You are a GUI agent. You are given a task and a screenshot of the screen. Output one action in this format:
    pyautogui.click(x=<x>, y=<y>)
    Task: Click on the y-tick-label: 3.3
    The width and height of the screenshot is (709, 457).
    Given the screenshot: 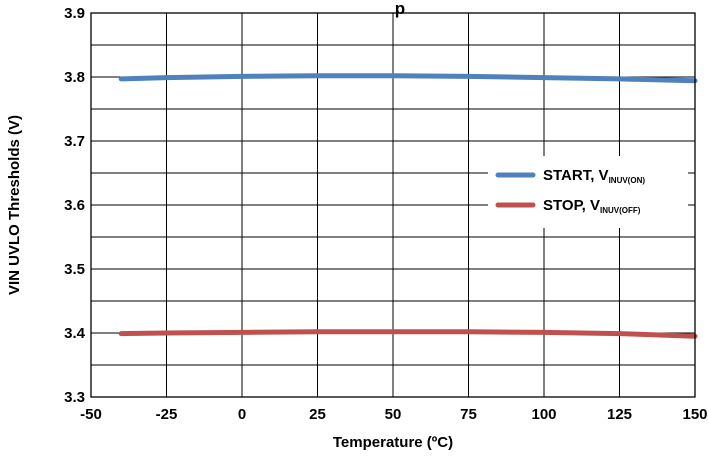 What is the action you would take?
    pyautogui.click(x=74, y=397)
    